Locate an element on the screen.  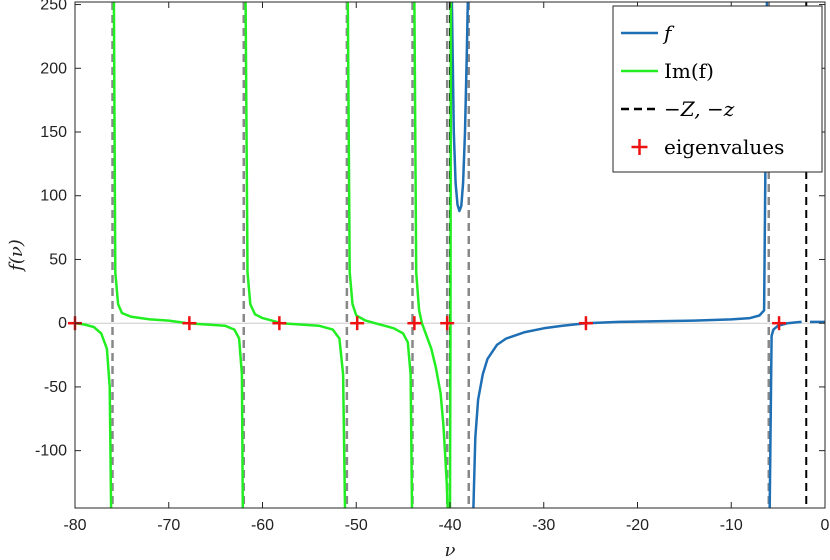
x-tick-label-4: -40 is located at coordinates (449, 525).